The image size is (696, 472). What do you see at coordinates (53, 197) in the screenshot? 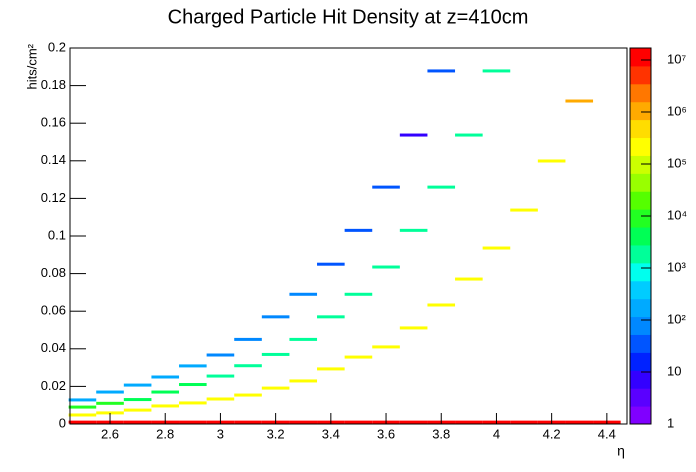
I see `y-tick-label: 0.12` at bounding box center [53, 197].